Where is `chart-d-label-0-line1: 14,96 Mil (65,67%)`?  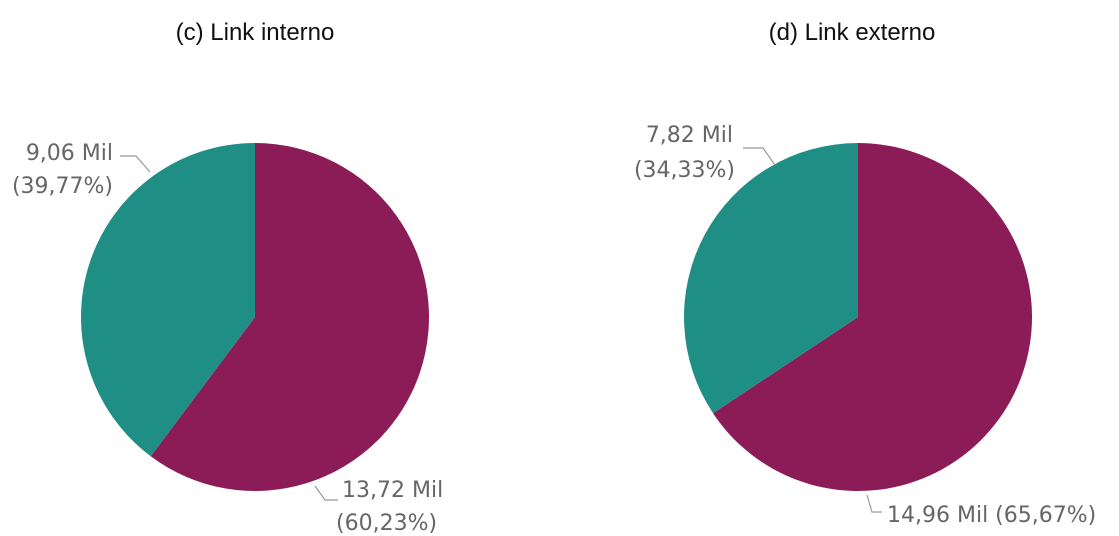
chart-d-label-0-line1: 14,96 Mil (65,67%) is located at coordinates (991, 515).